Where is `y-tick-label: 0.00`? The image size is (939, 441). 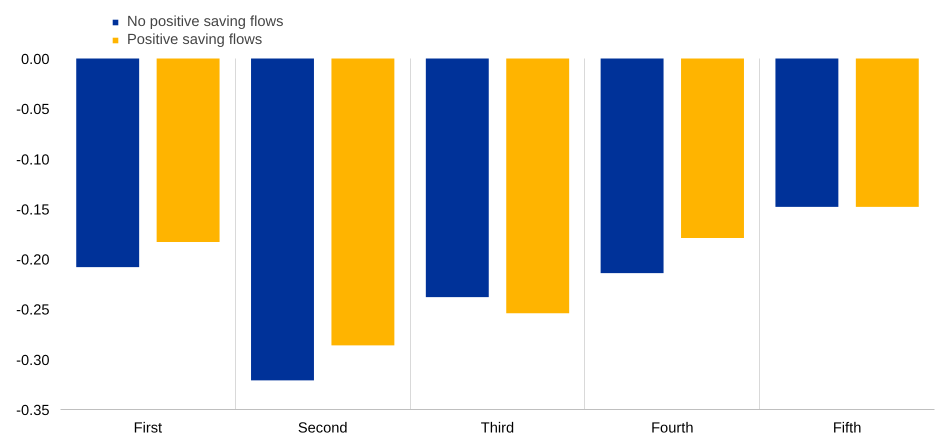 y-tick-label: 0.00 is located at coordinates (35, 60).